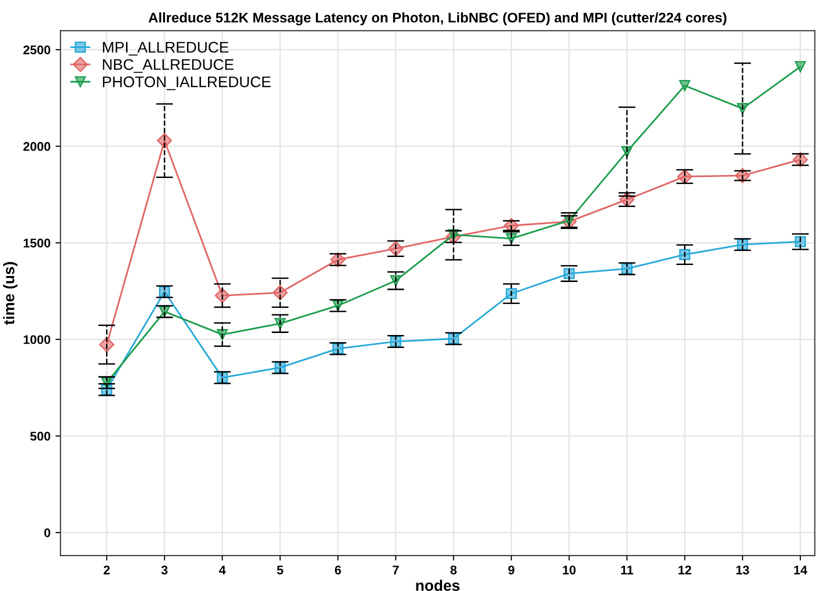  What do you see at coordinates (337, 570) in the screenshot?
I see `x-tick-label: 6` at bounding box center [337, 570].